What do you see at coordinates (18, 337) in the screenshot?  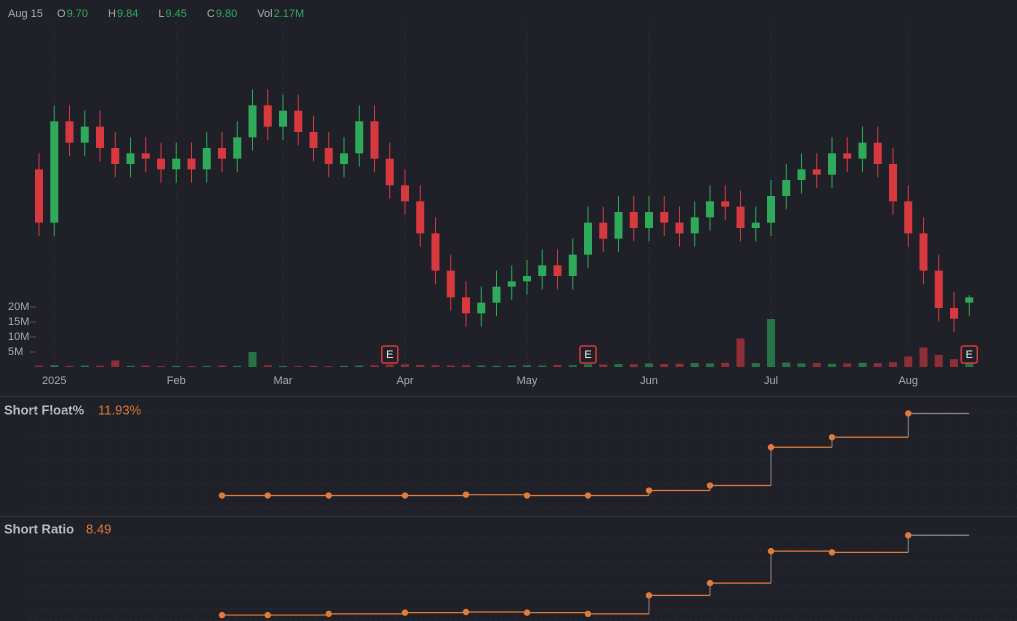 I see `volume-tick-label: 10M` at bounding box center [18, 337].